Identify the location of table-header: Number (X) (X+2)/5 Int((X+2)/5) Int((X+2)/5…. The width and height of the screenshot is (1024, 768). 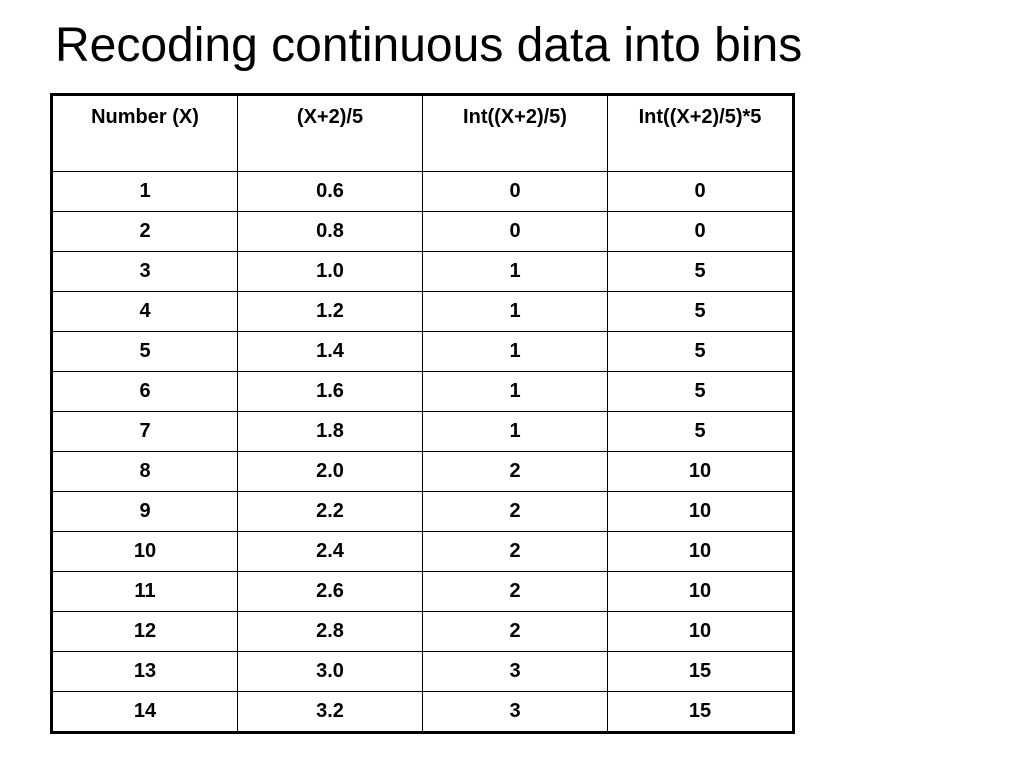
(422, 133).